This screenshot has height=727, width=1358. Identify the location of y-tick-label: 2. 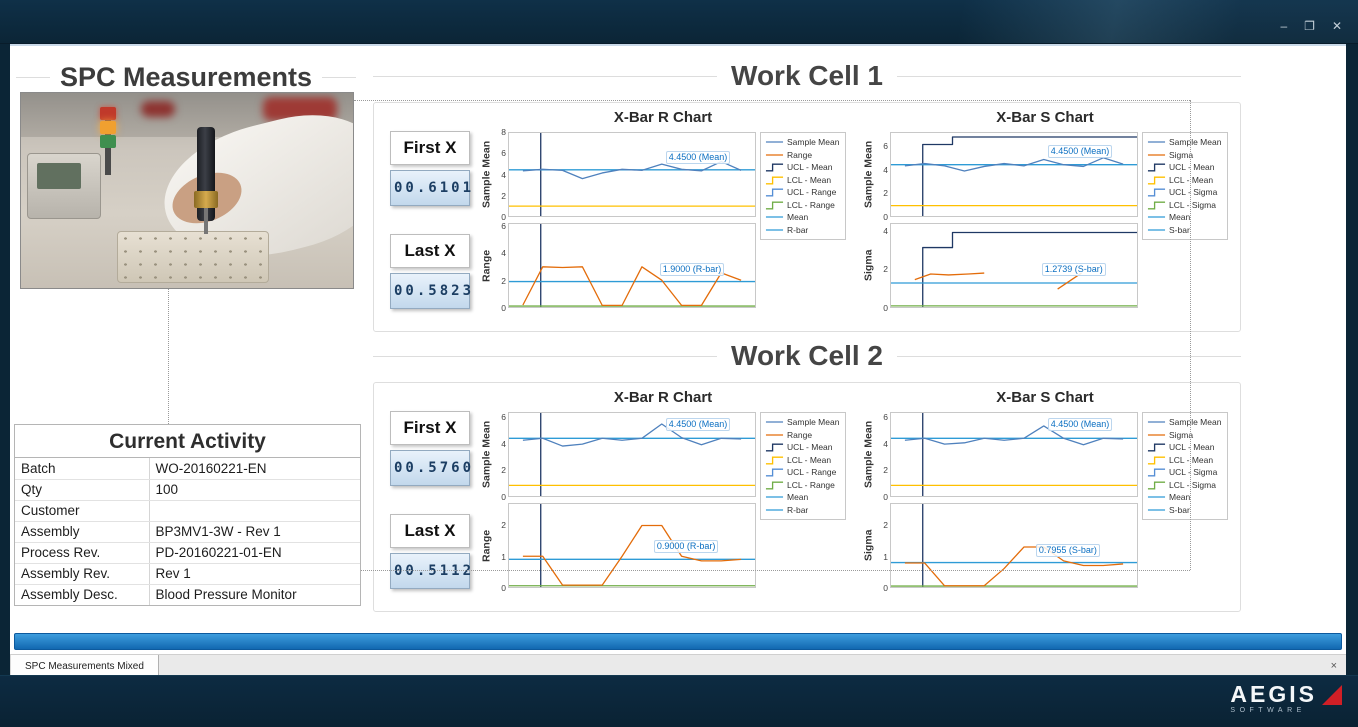
(885, 269).